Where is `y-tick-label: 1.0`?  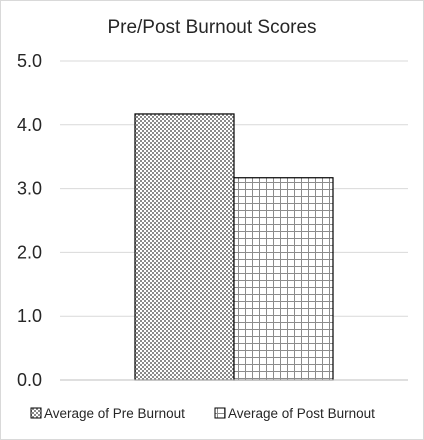 y-tick-label: 1.0 is located at coordinates (29, 316).